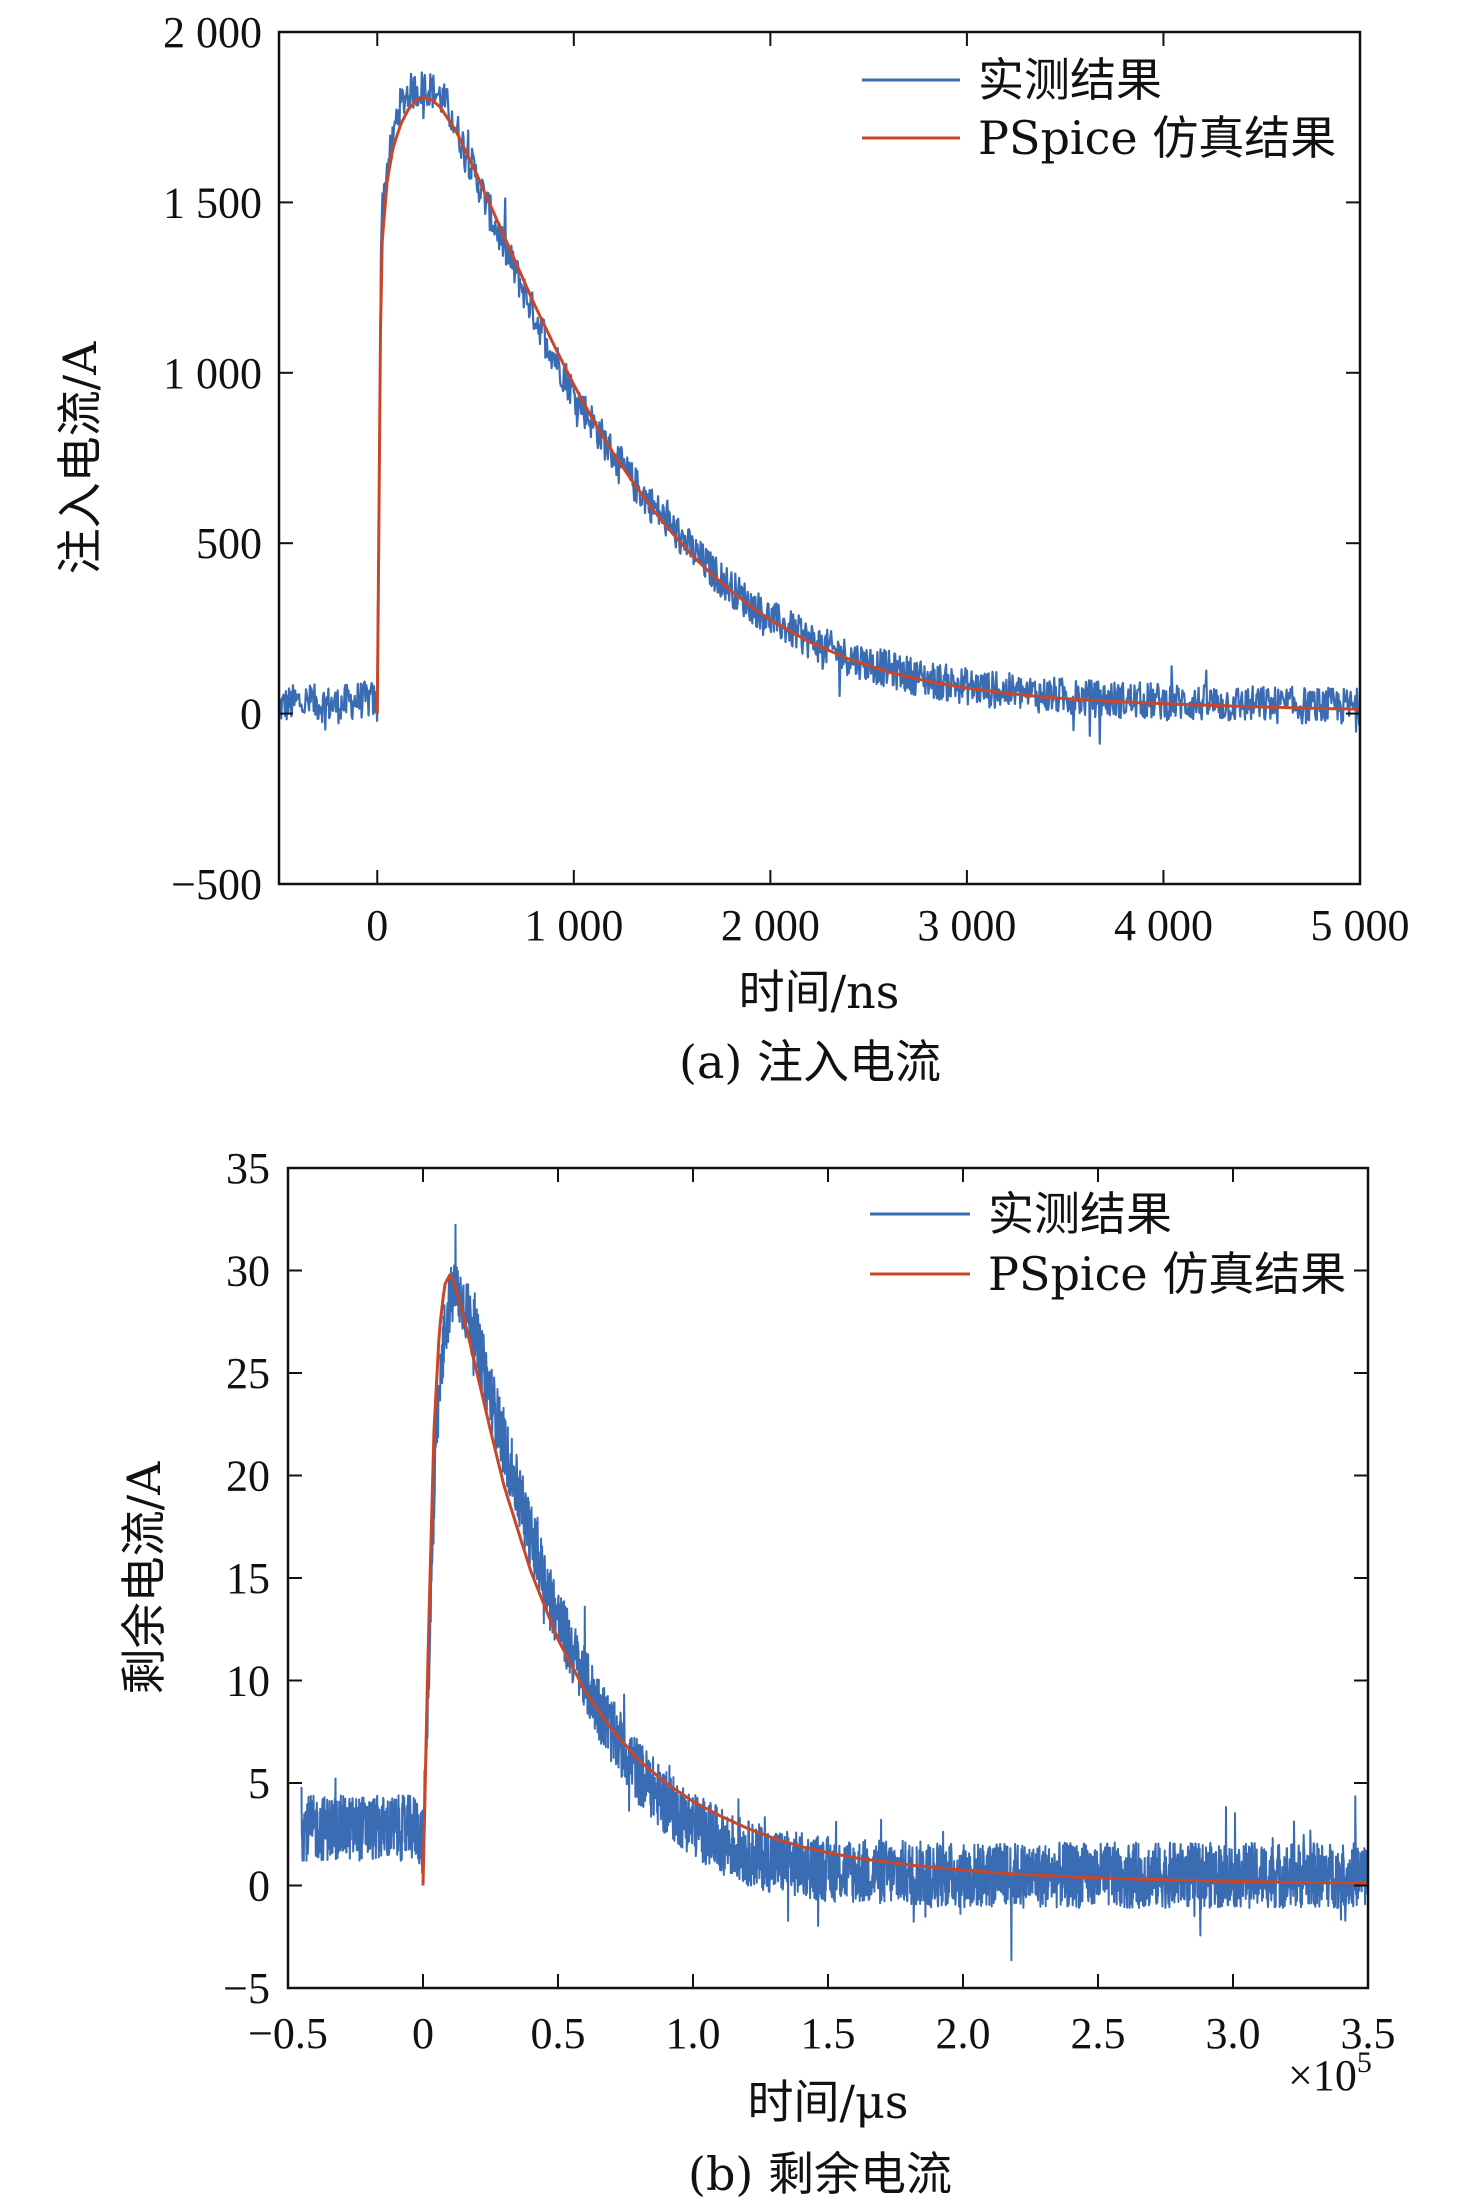  I want to click on x-tick-label: 1 000, so click(573, 925).